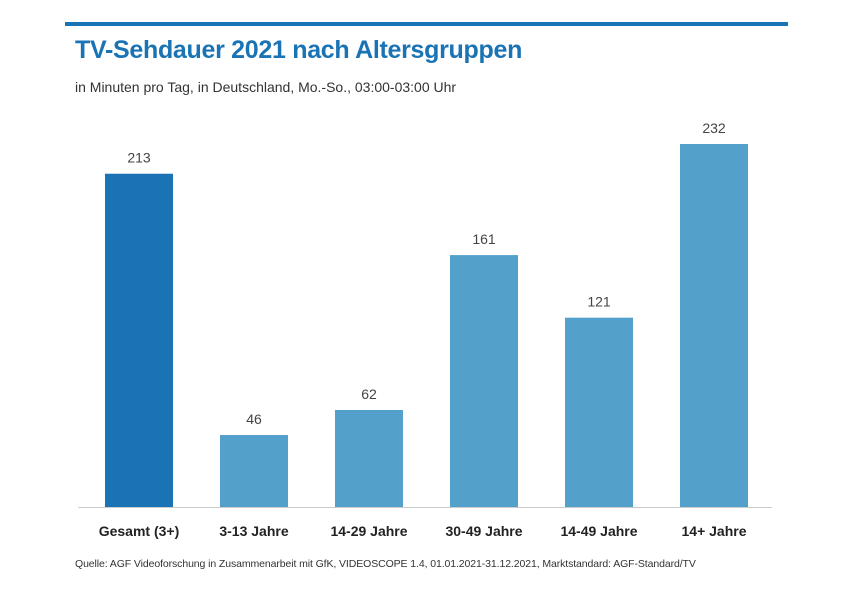 This screenshot has width=850, height=604. Describe the element at coordinates (254, 419) in the screenshot. I see `data-label-1: 46` at that location.